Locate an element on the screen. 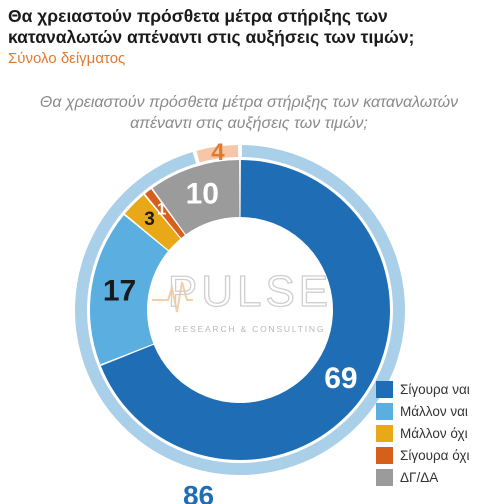 This screenshot has width=498, height=504. outer-ring-label-1: 4 is located at coordinates (218, 152).